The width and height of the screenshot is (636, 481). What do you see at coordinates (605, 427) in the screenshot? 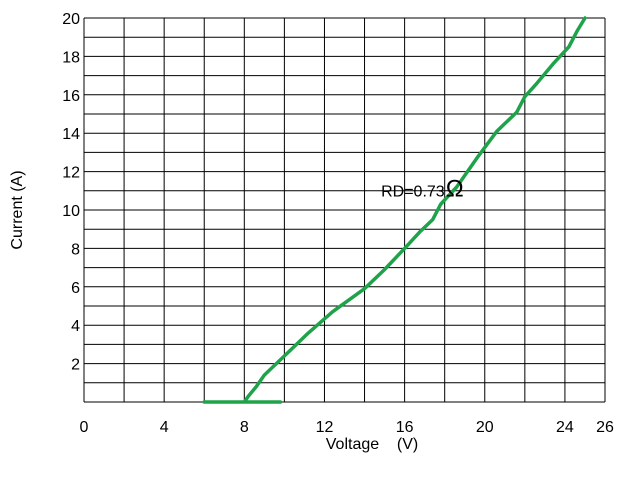
I see `x-tick-label: 26` at bounding box center [605, 427].